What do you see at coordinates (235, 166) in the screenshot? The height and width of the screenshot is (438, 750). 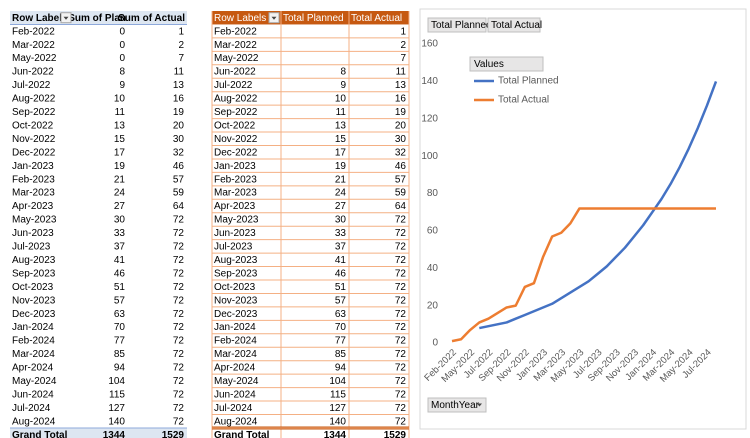 I see `table-row-label: Jan-2023` at bounding box center [235, 166].